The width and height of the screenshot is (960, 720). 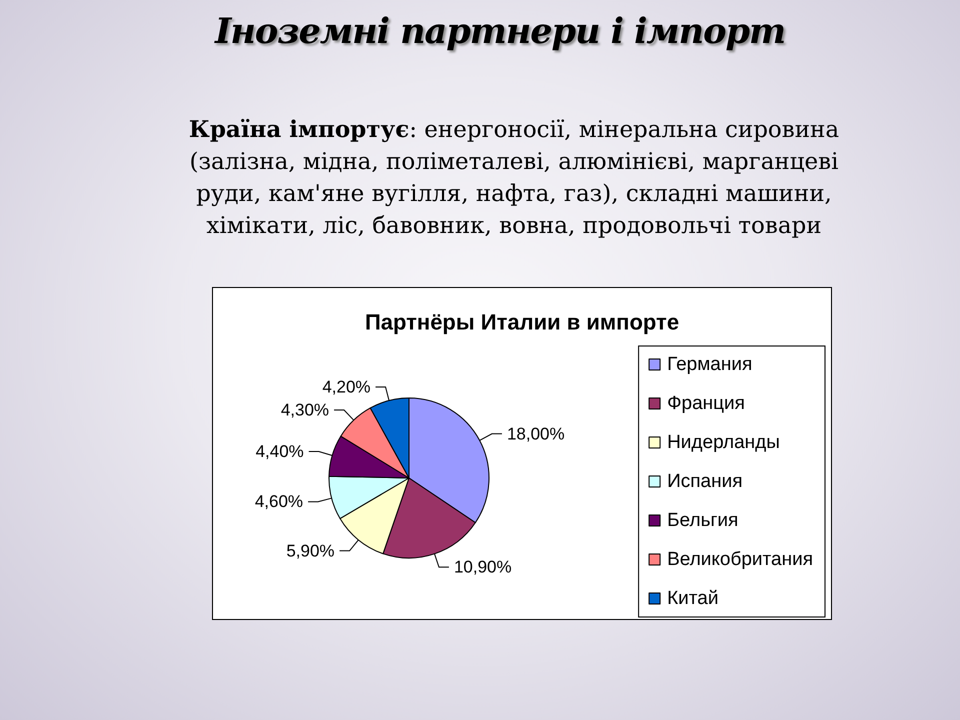 What do you see at coordinates (702, 520) in the screenshot?
I see `legend-label: Бельгия` at bounding box center [702, 520].